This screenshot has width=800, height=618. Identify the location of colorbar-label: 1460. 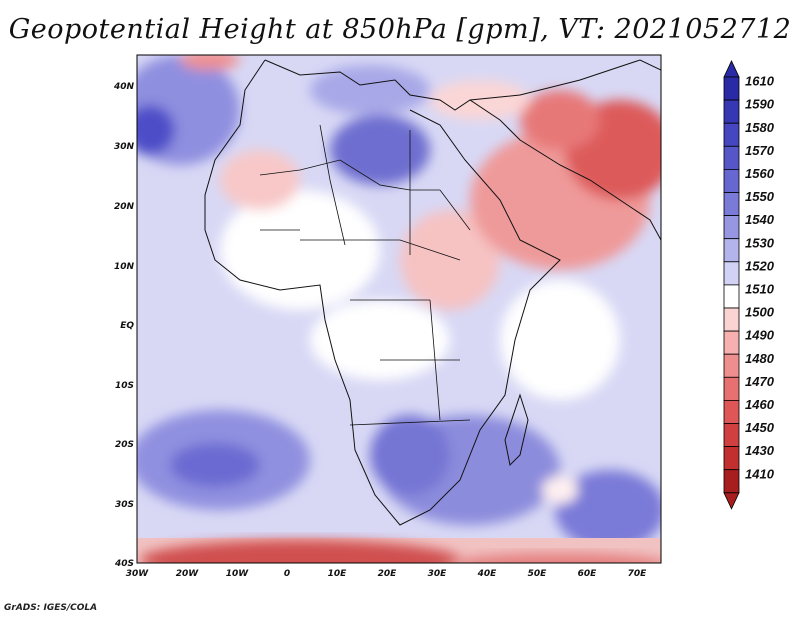
(760, 404).